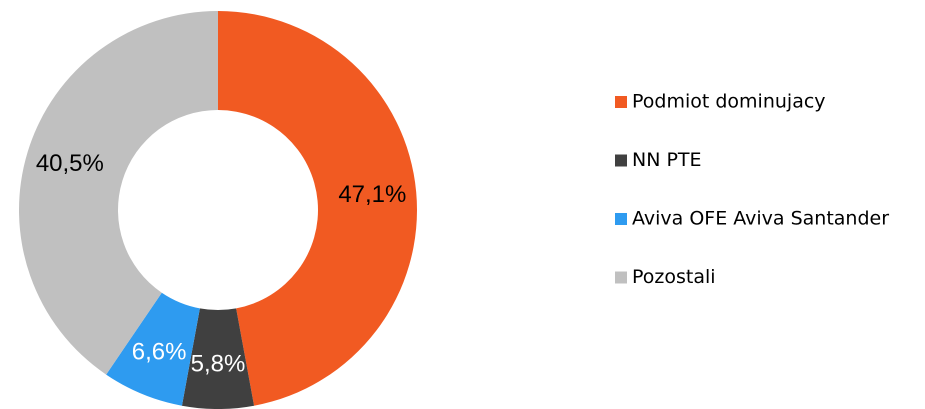 The width and height of the screenshot is (925, 409). I want to click on legend-label: Podmiot dominujacy, so click(729, 102).